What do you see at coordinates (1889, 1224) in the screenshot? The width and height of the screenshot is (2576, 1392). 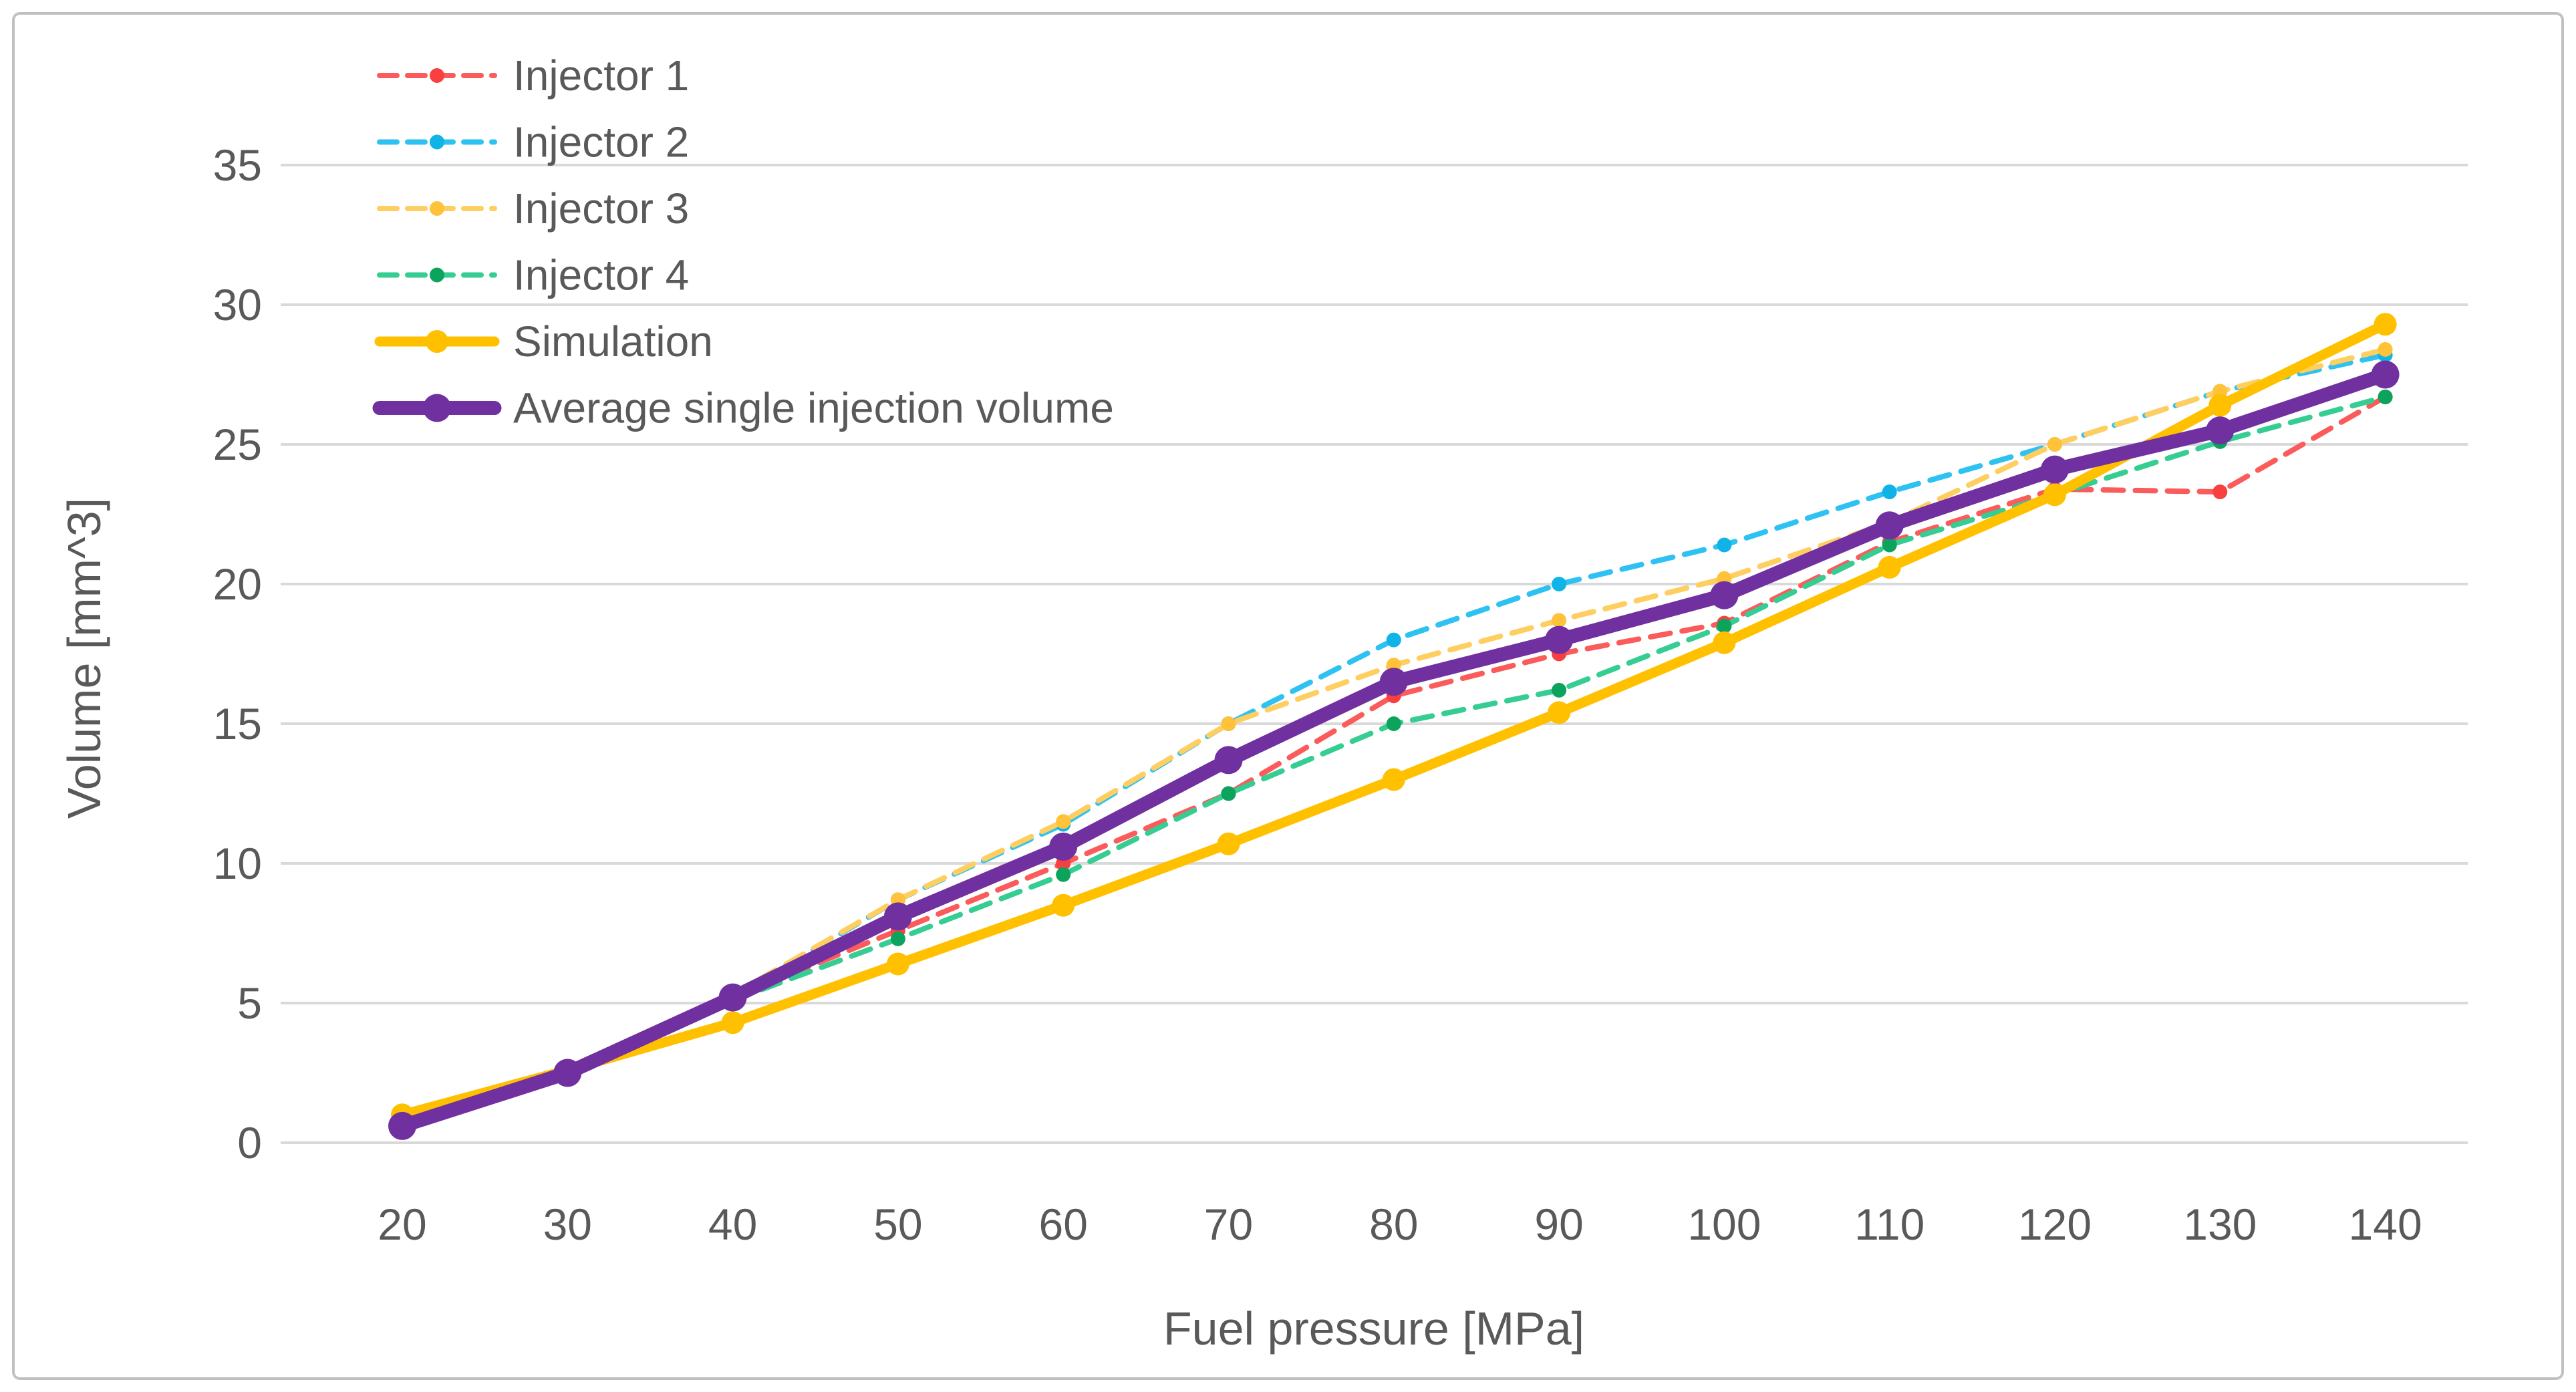 I see `x-axis-tick-label: 110` at bounding box center [1889, 1224].